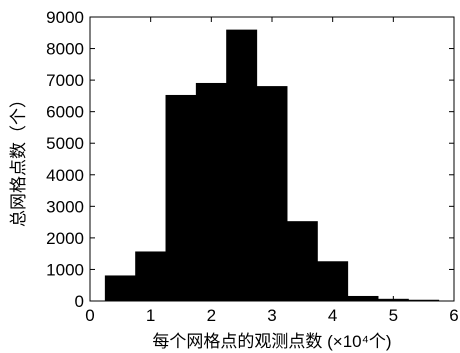  I want to click on y-tick-label: 6000, so click(65, 112).